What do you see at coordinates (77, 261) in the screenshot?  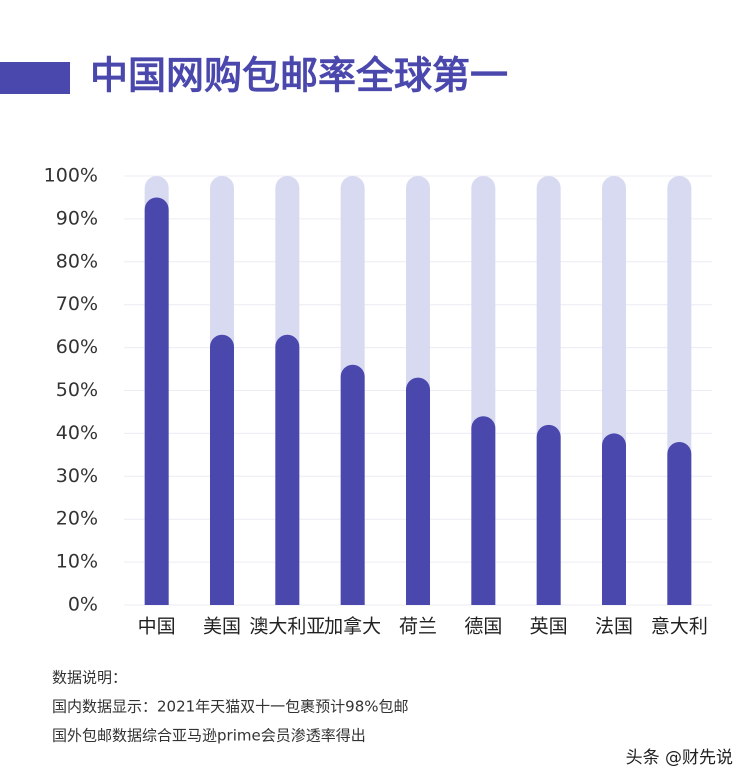 I see `y-tick-label: 80%` at bounding box center [77, 261].